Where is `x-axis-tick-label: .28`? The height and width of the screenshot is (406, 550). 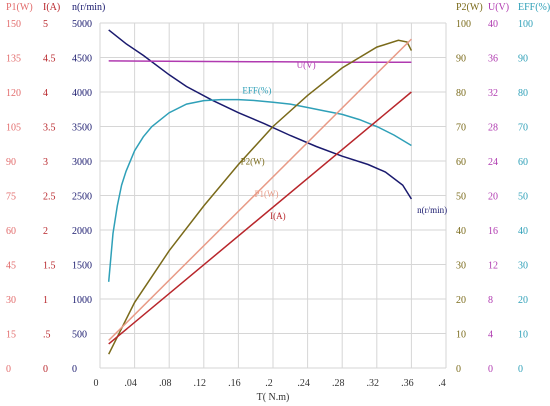
x-axis-tick-label: .28 is located at coordinates (338, 383).